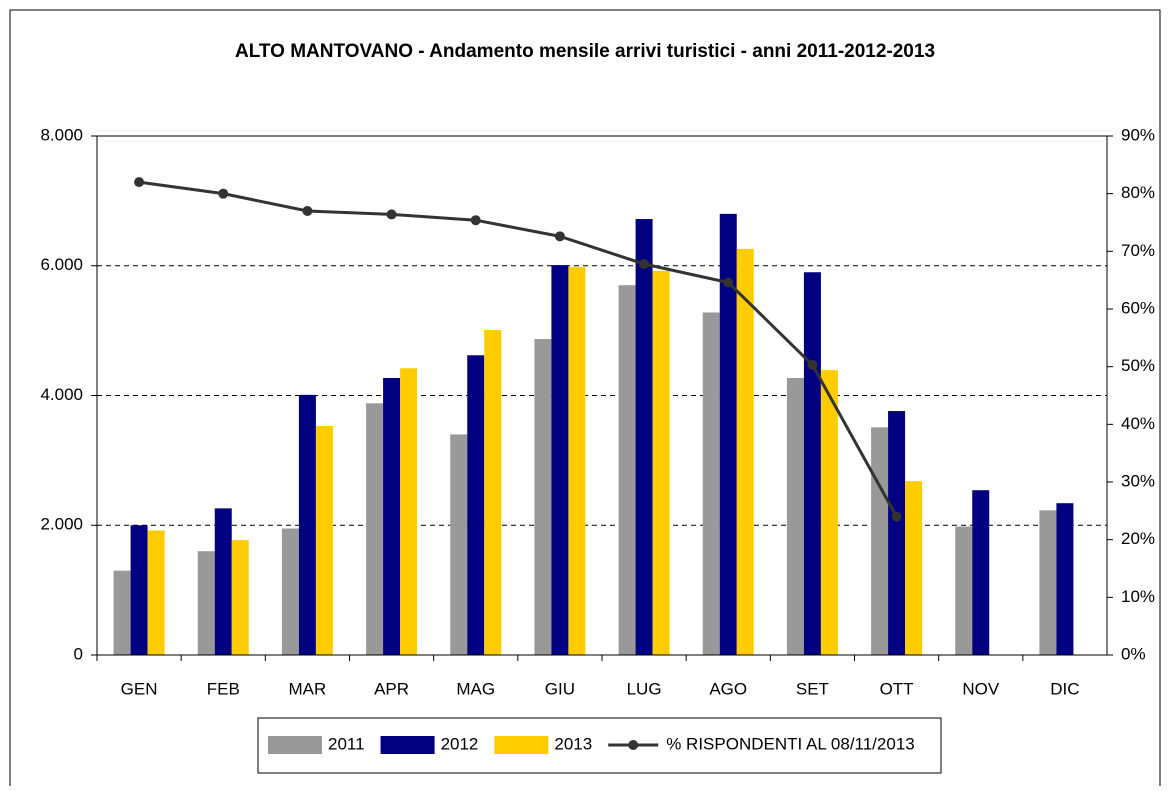 The height and width of the screenshot is (791, 1170). Describe the element at coordinates (1138, 365) in the screenshot. I see `y2-tick-label: 50%` at that location.